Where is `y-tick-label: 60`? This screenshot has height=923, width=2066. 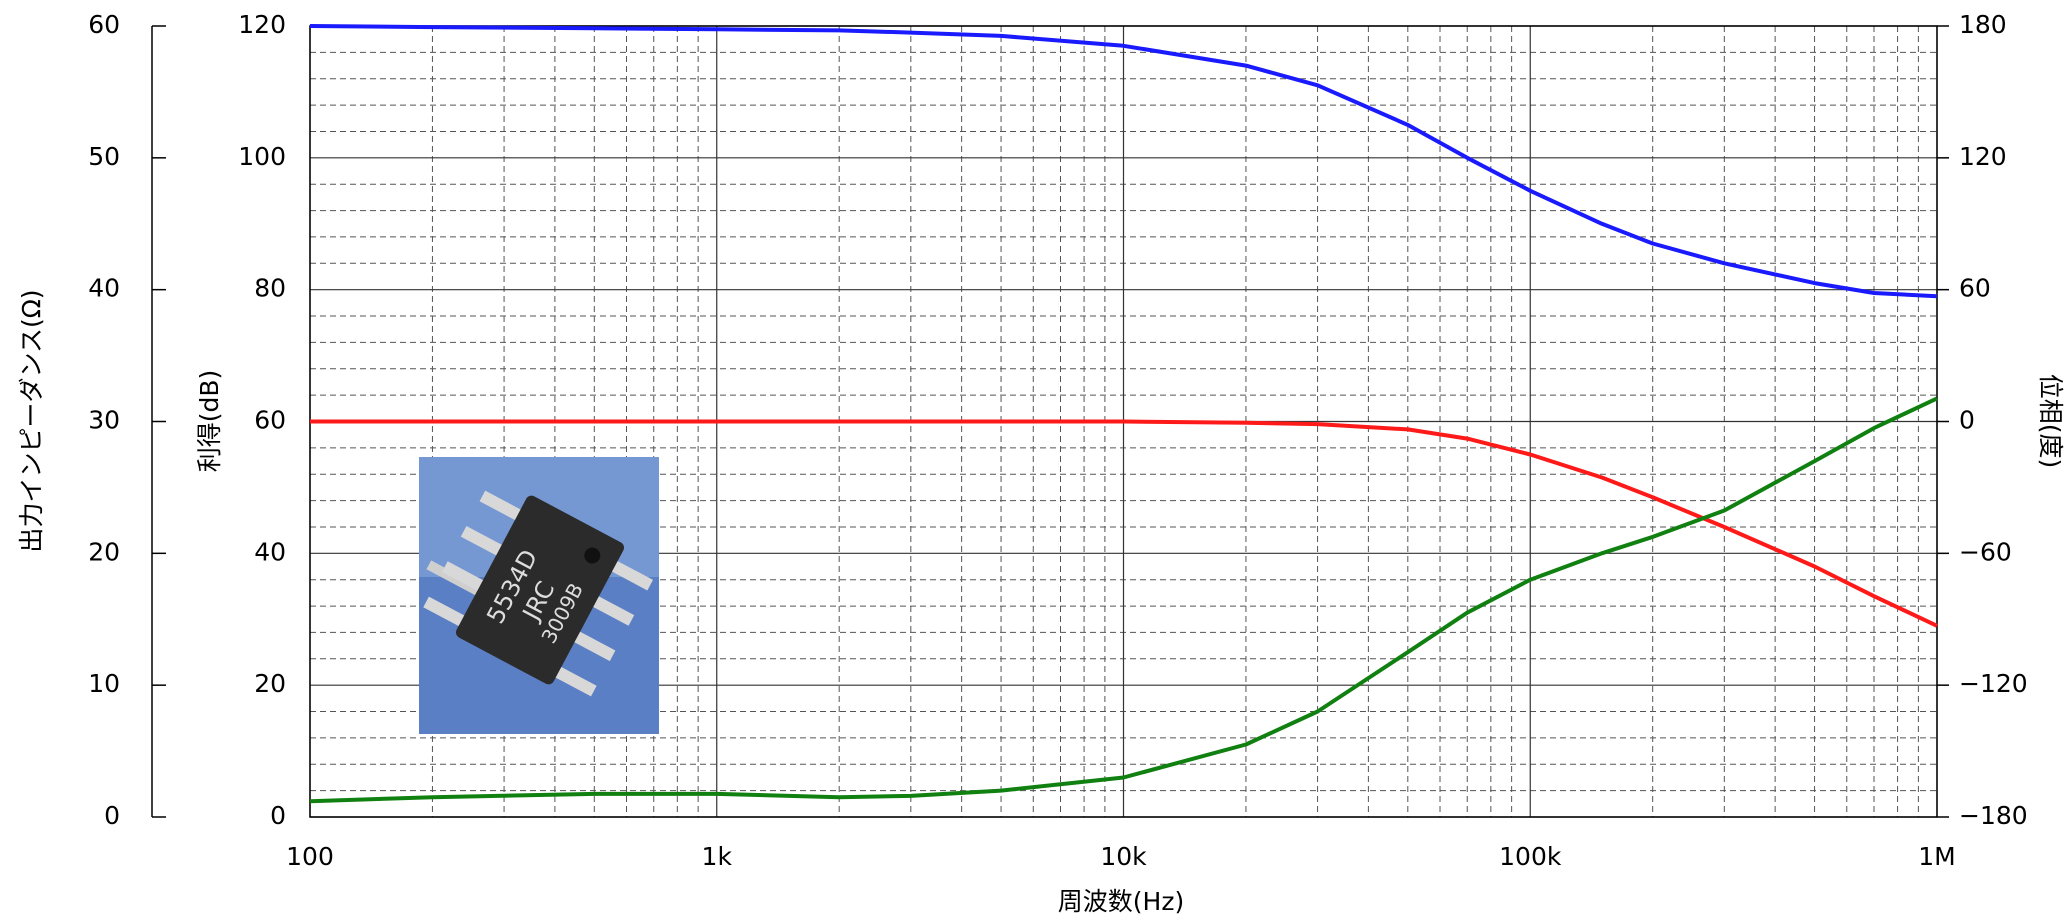
y-tick-label: 60 is located at coordinates (270, 420).